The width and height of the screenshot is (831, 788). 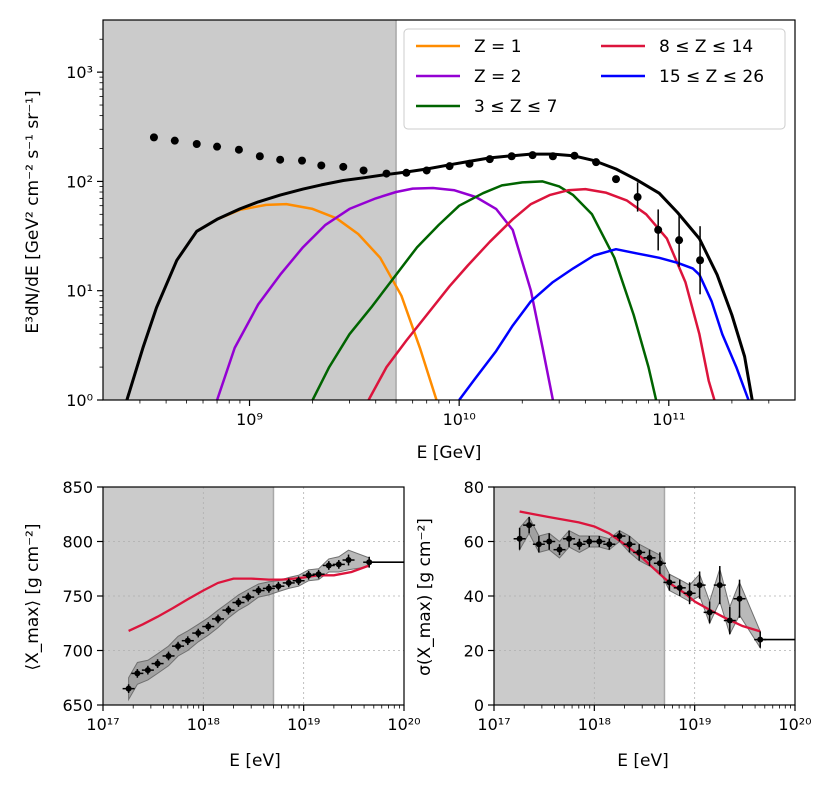 I want to click on series-line-z2, so click(x=385, y=293).